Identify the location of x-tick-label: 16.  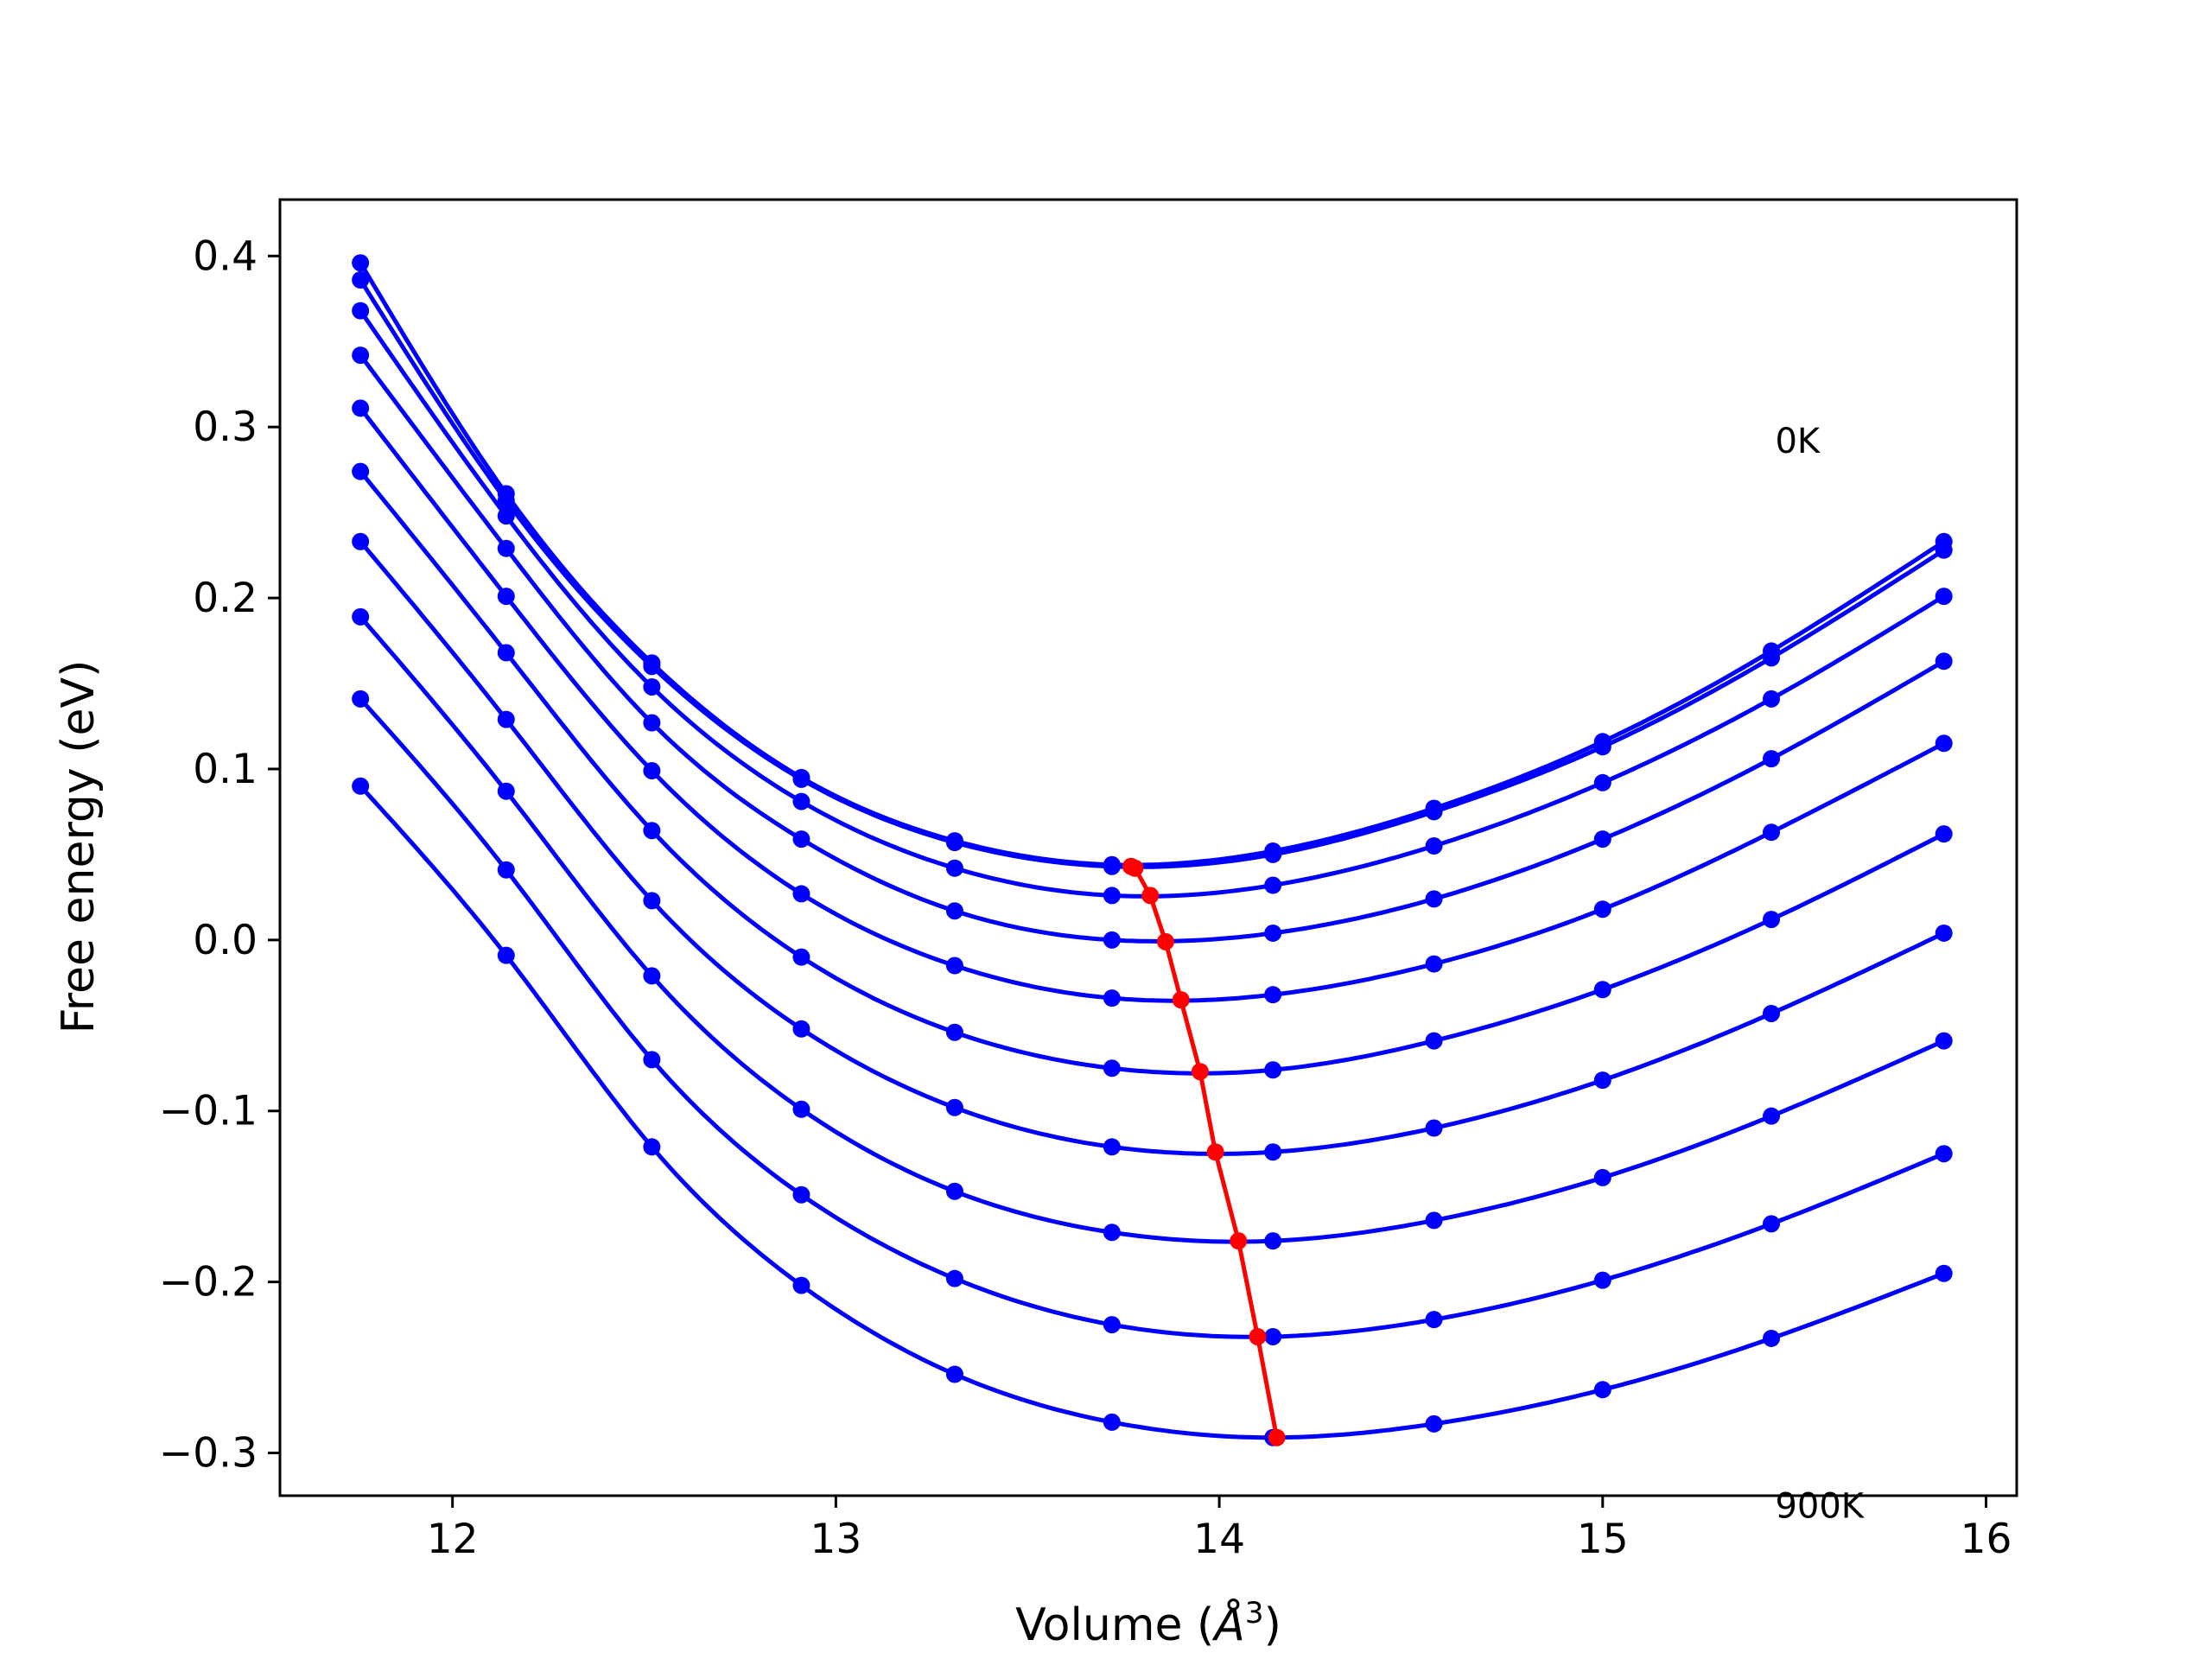
(1986, 1539).